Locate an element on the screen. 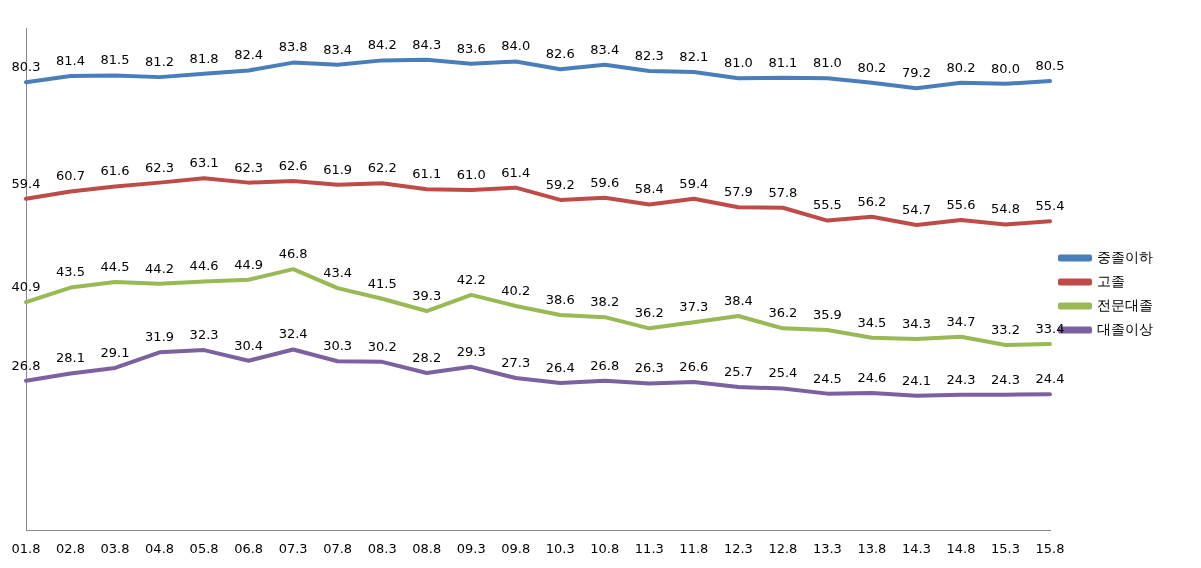 The width and height of the screenshot is (1201, 568). data-label: 82.1 is located at coordinates (694, 56).